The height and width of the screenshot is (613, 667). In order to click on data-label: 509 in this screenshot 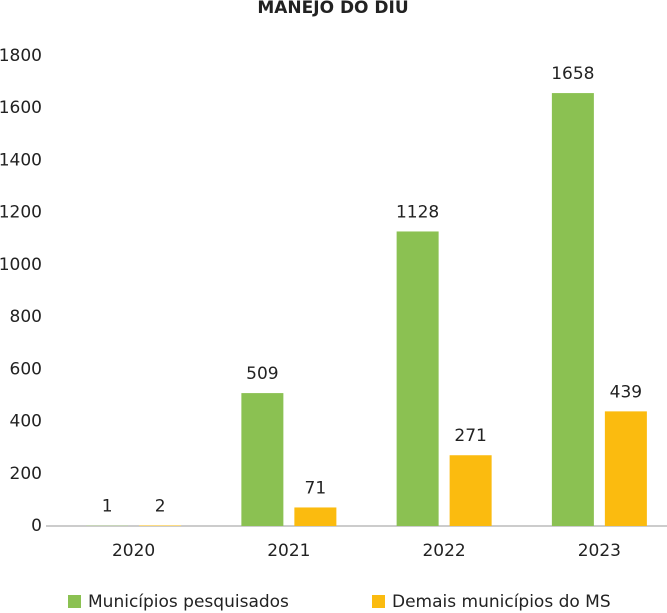, I will do `click(262, 374)`.